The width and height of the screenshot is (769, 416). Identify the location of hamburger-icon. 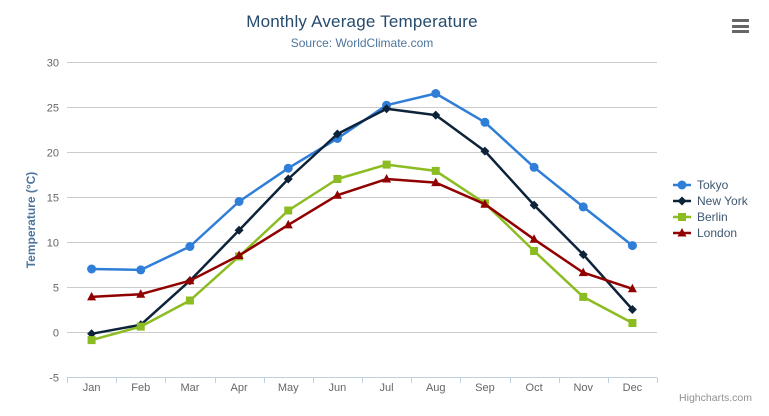
(740, 26).